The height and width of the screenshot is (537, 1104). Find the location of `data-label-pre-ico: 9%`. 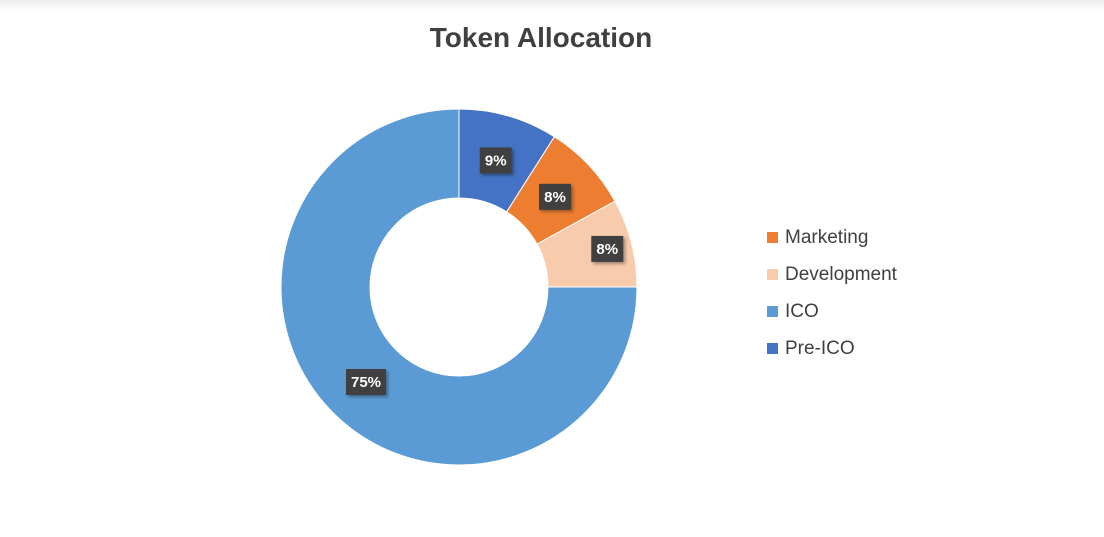

data-label-pre-ico: 9% is located at coordinates (495, 160).